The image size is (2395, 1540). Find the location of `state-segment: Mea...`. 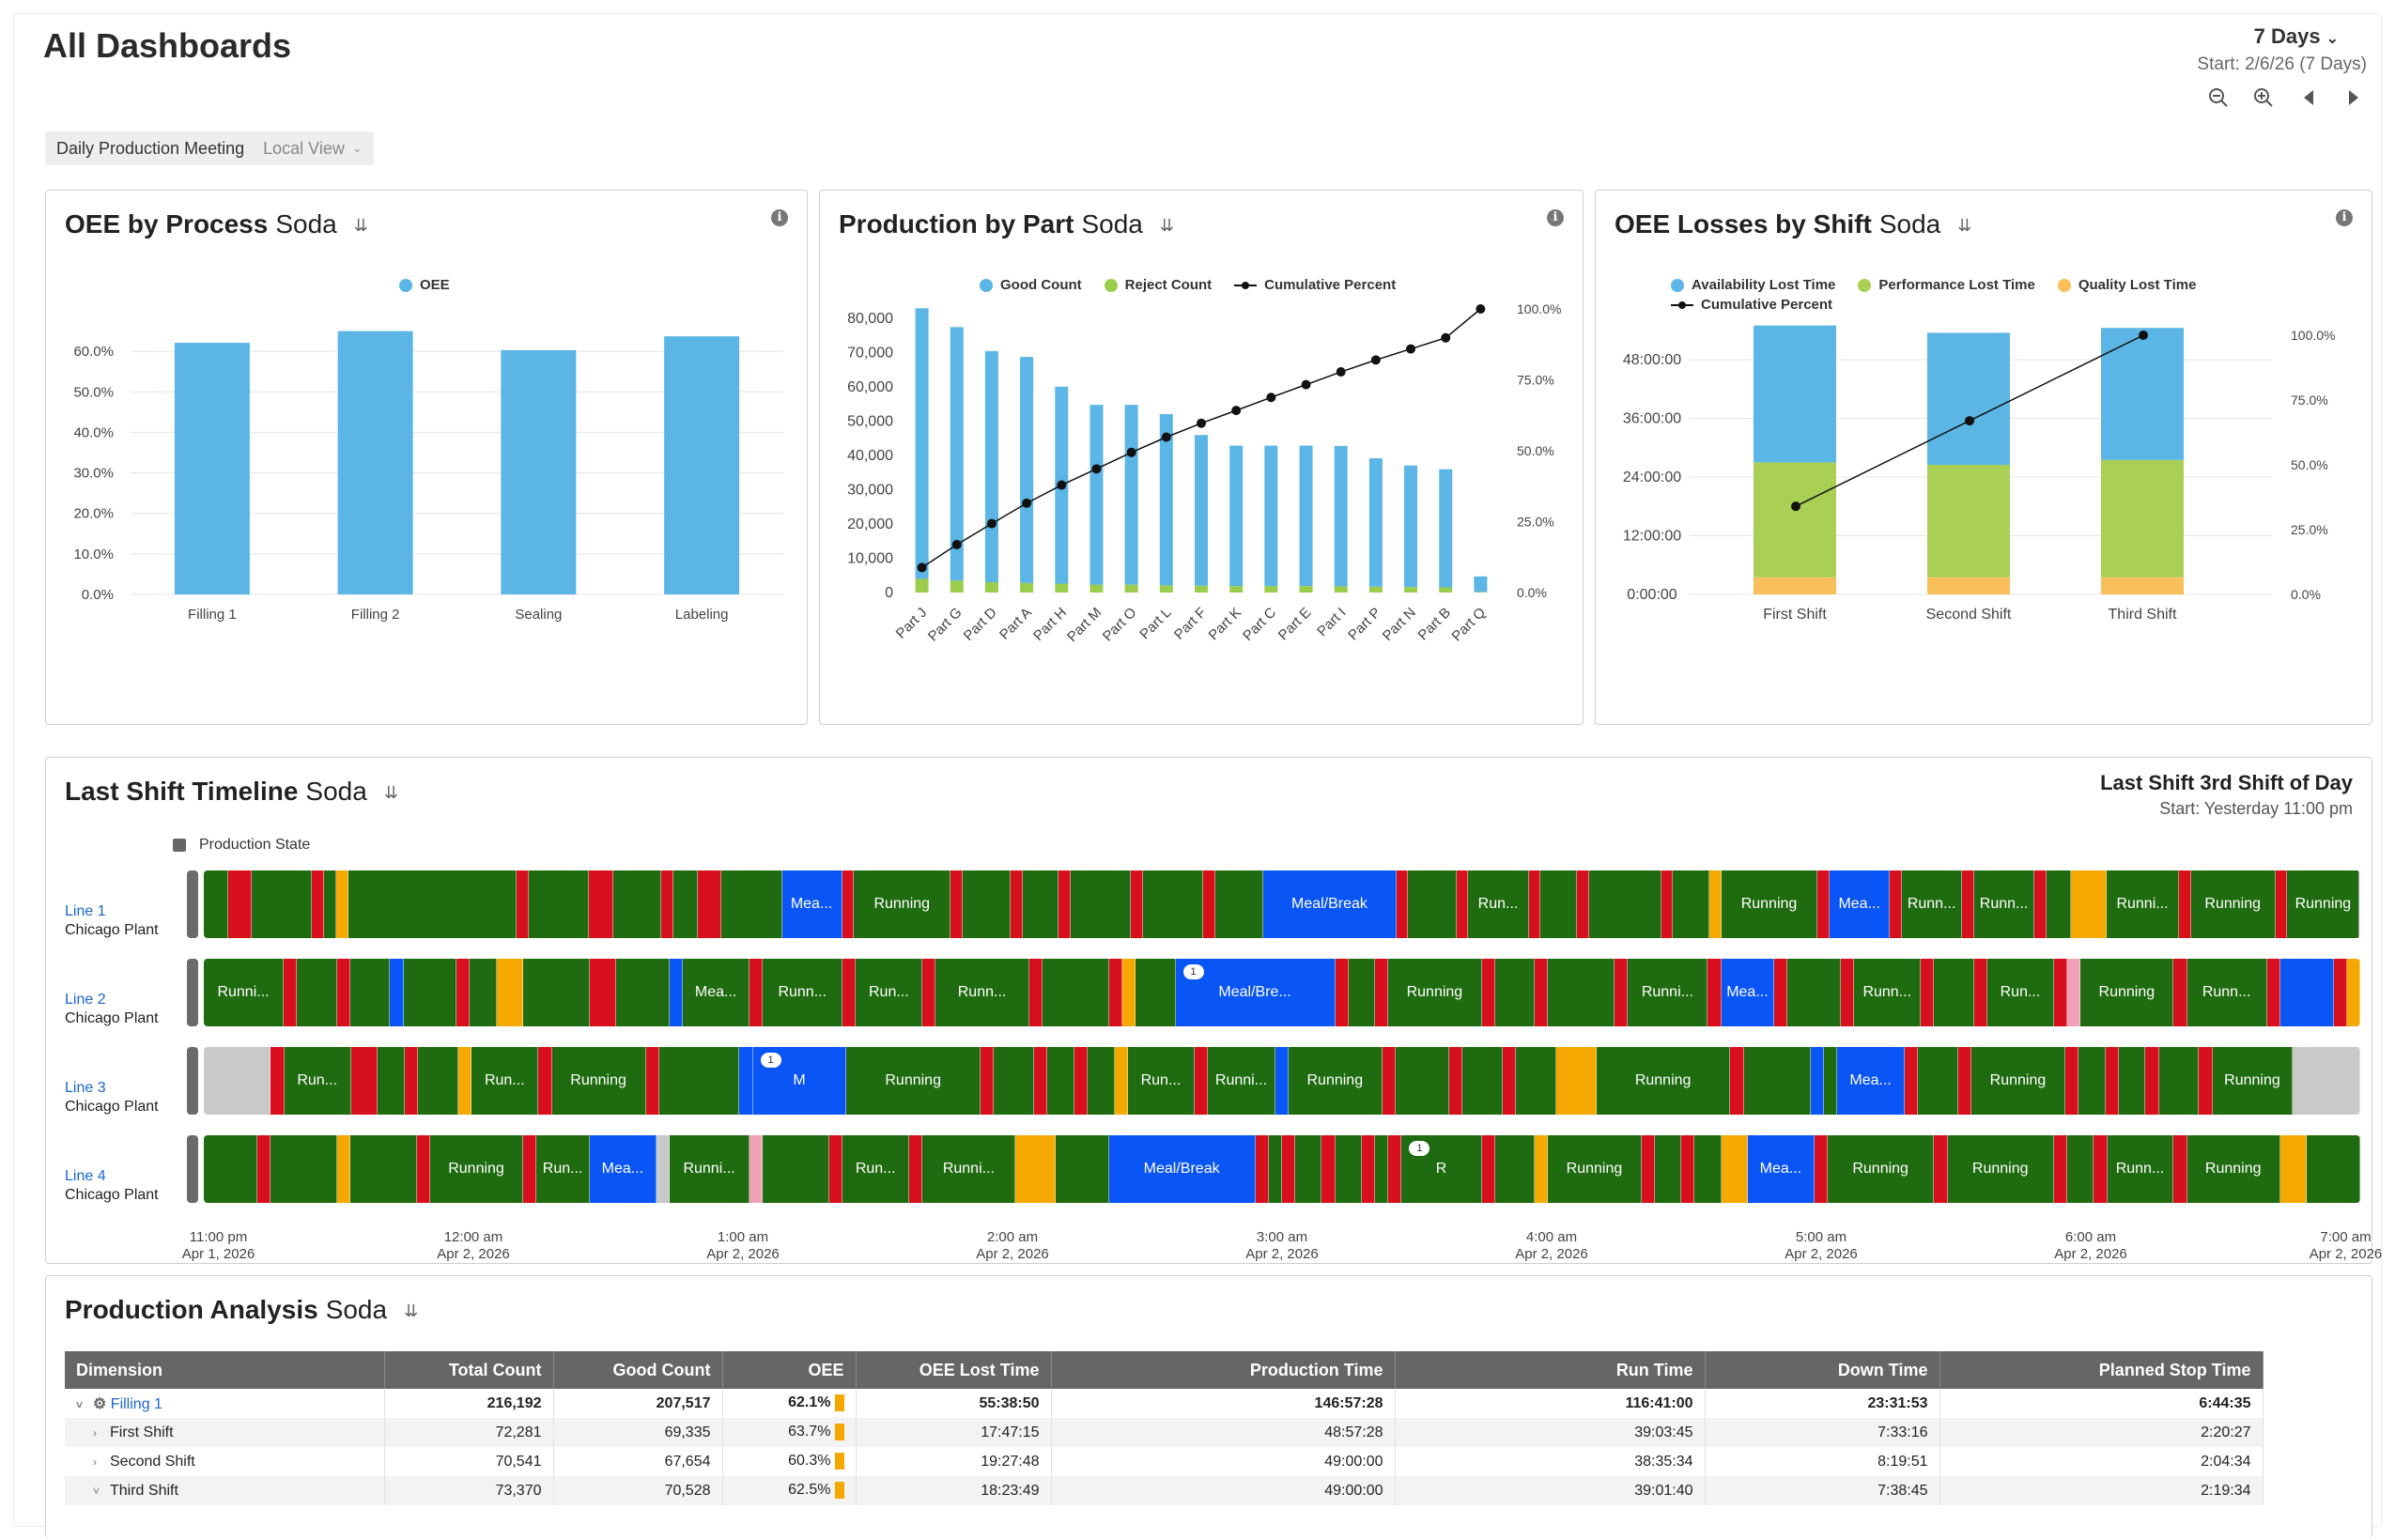

state-segment: Mea... is located at coordinates (1860, 904).